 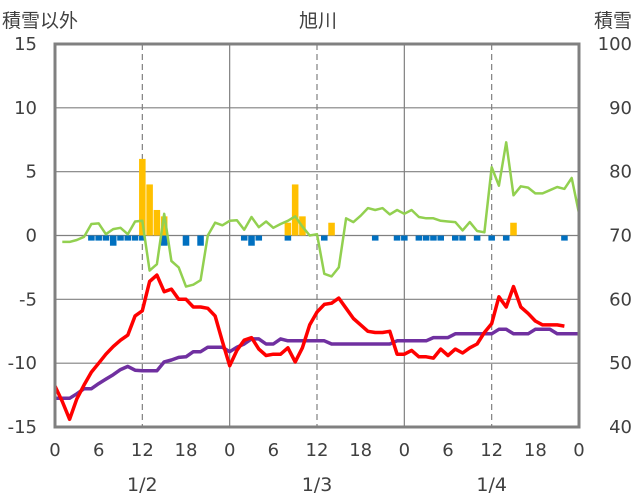 I want to click on left-tick-label: -5, so click(x=28, y=299).